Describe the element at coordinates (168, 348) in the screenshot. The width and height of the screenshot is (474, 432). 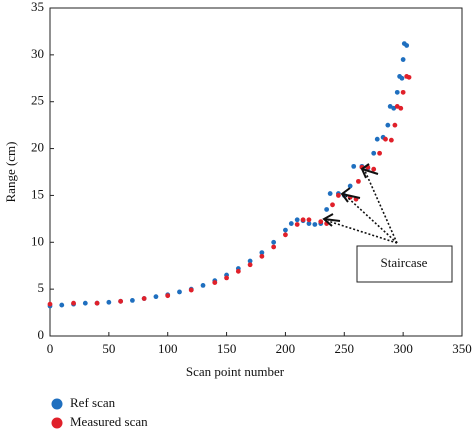
I see `x-tick-label: 100` at that location.